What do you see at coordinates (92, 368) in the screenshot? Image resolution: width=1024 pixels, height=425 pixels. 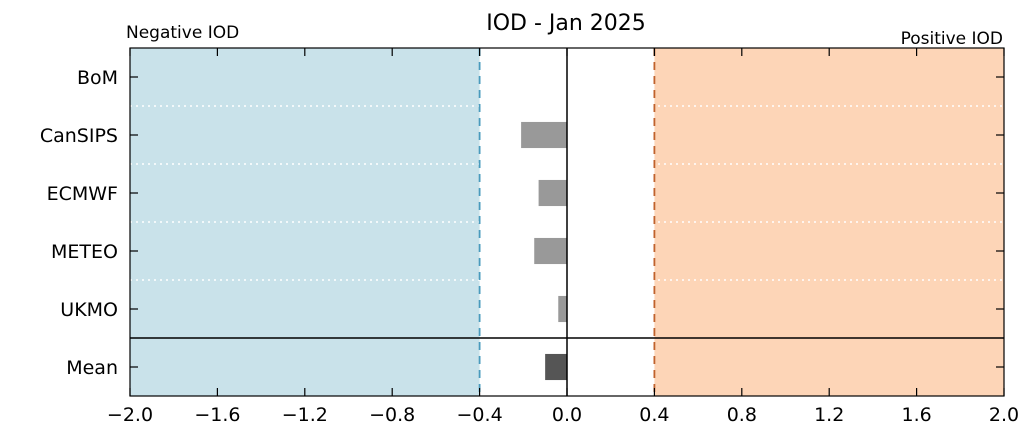 I see `y-tick-label: Mean` at bounding box center [92, 368].